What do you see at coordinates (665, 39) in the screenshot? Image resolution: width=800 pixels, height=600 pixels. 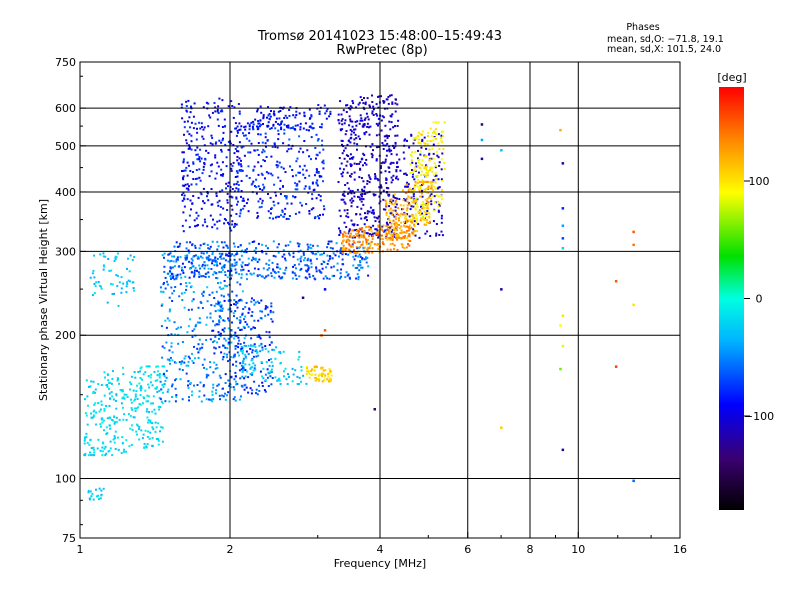 I see `phase-info-o: mean, sd,O: −71.8, 19.1` at bounding box center [665, 39].